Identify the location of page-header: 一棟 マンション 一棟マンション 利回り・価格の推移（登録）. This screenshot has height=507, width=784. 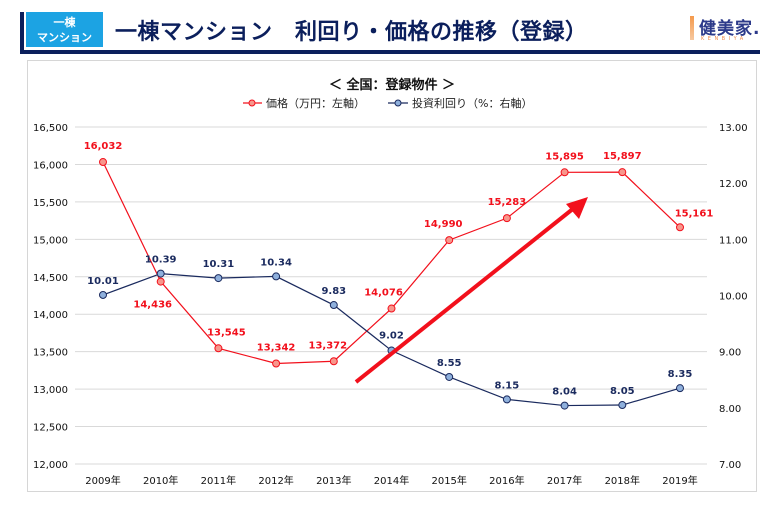
(390, 33).